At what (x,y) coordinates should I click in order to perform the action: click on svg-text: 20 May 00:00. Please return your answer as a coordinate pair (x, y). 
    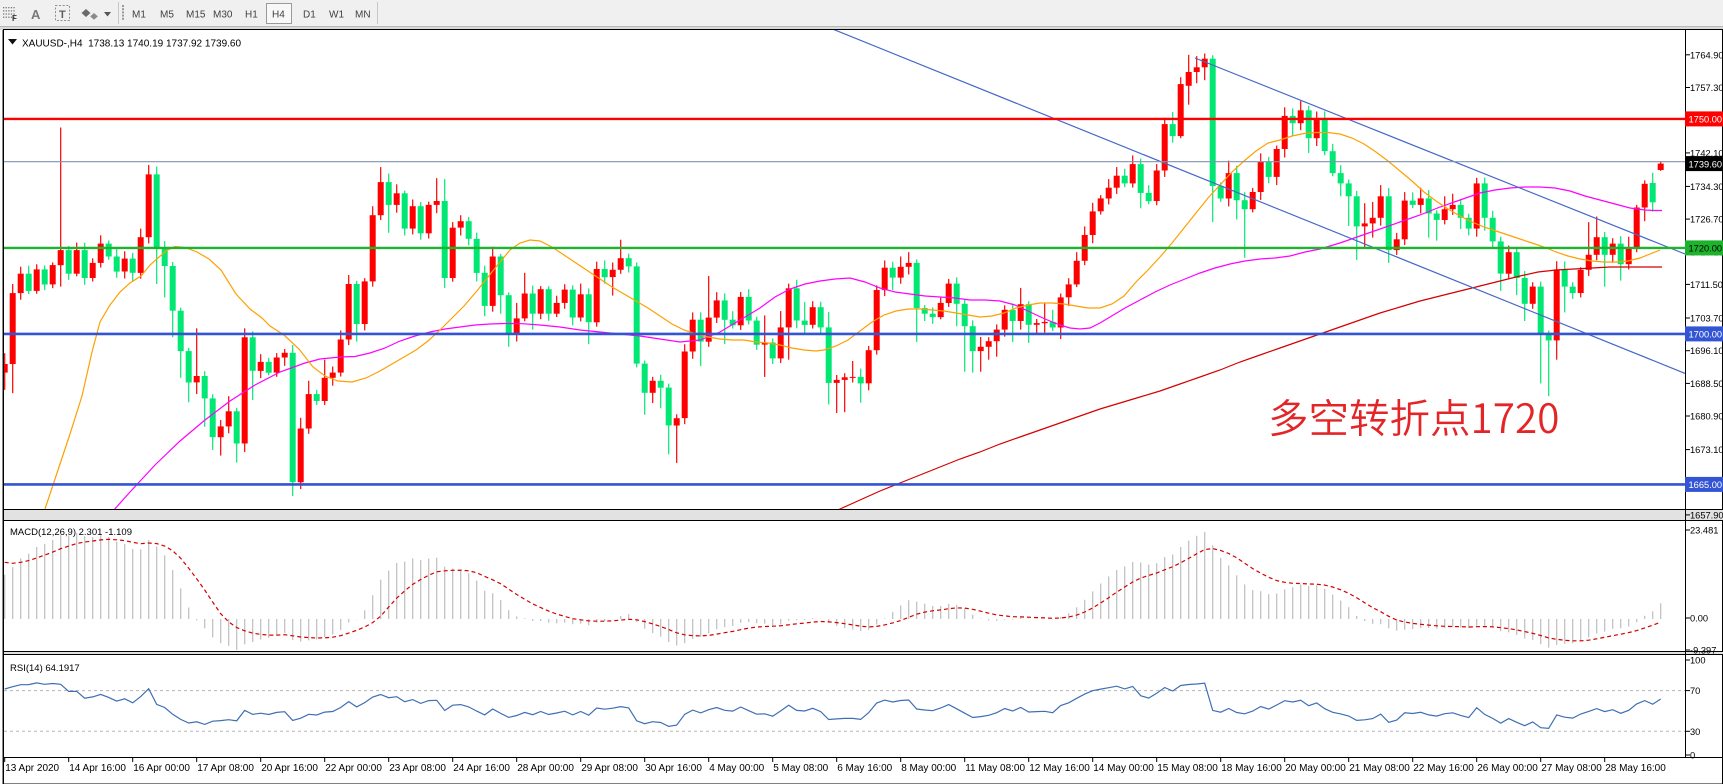
    Looking at the image, I should click on (1315, 768).